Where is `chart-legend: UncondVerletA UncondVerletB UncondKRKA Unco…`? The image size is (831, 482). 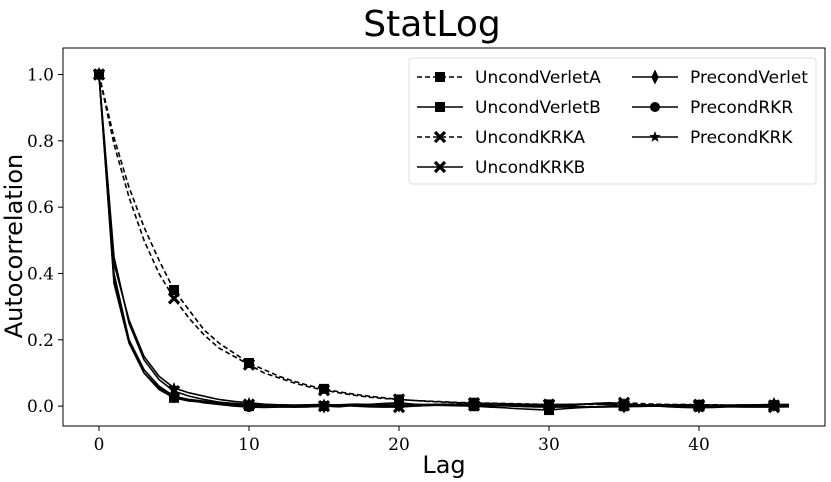 chart-legend: UncondVerletA UncondVerletB UncondKRKA Unco… is located at coordinates (612, 121).